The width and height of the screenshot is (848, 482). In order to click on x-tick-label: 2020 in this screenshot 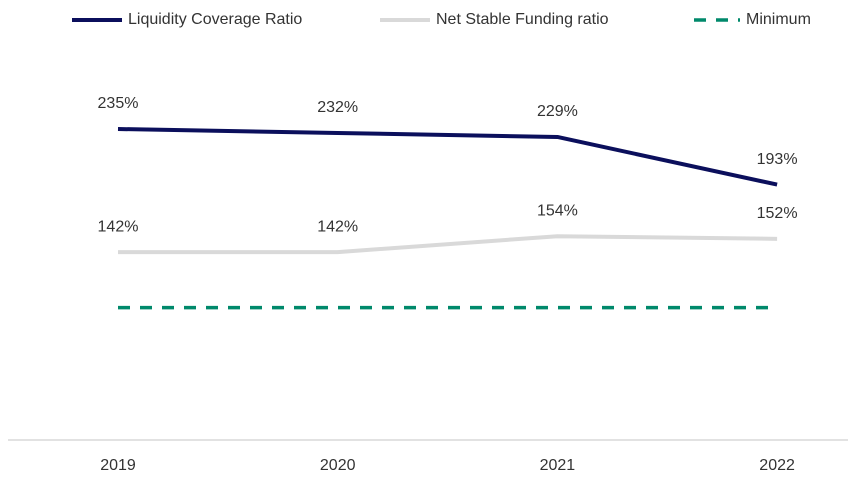, I will do `click(338, 465)`.